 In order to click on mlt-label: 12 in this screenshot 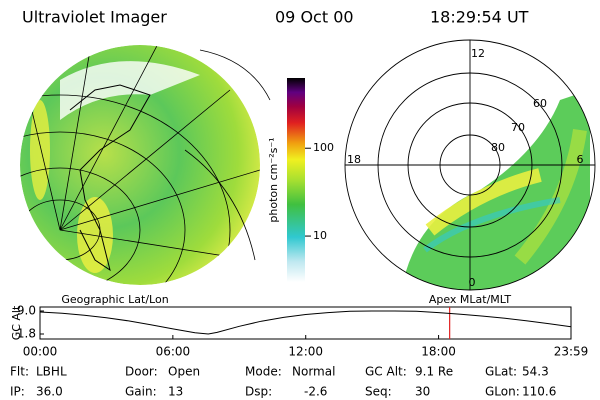, I will do `click(478, 53)`.